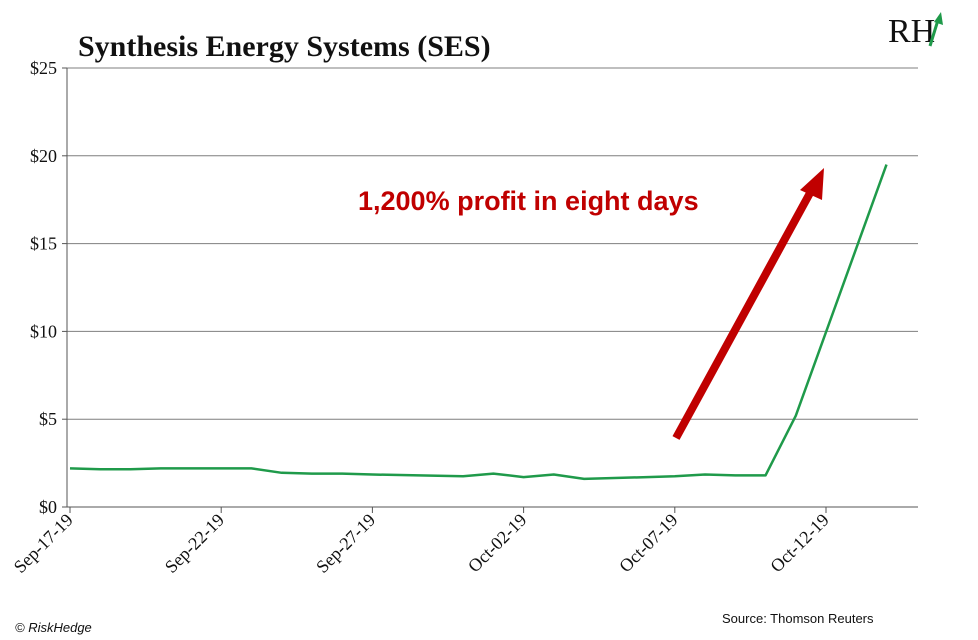 The width and height of the screenshot is (978, 640). I want to click on copyright: © RiskHedge, so click(53, 627).